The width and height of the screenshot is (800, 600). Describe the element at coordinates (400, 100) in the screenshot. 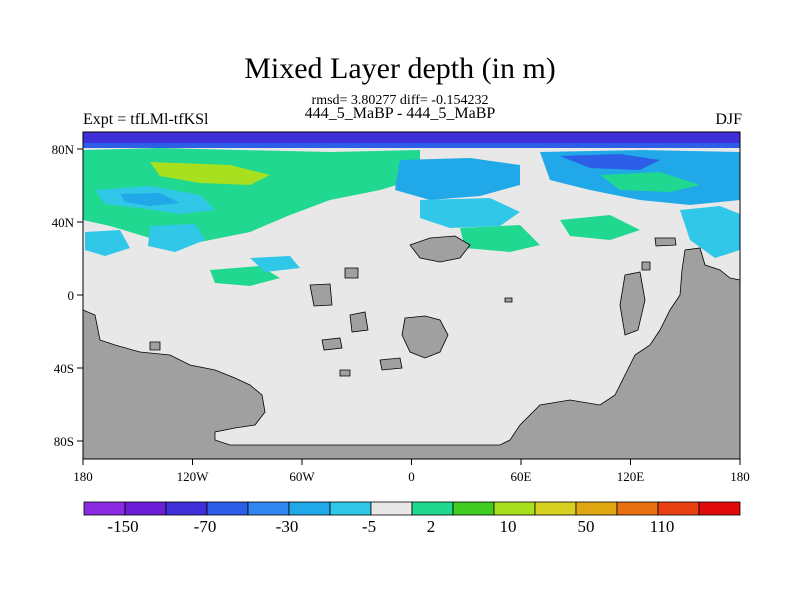

I see `stats-label: rmsd= 3.80277 diff= -0.154232` at that location.